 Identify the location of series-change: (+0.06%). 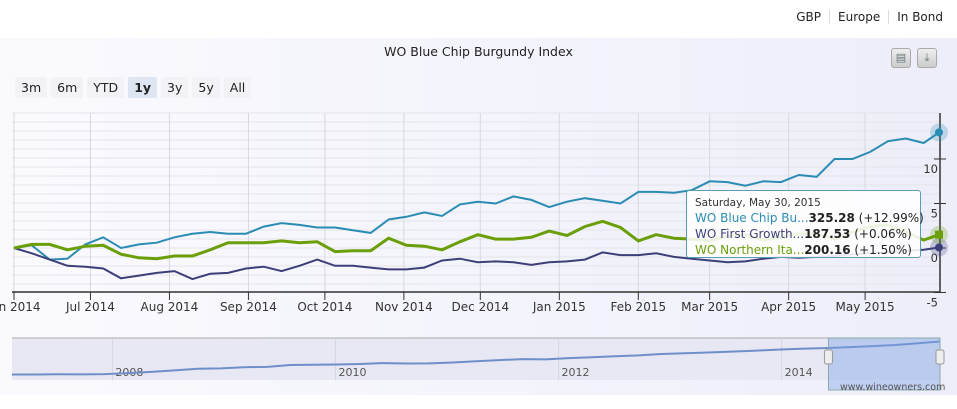
(883, 234).